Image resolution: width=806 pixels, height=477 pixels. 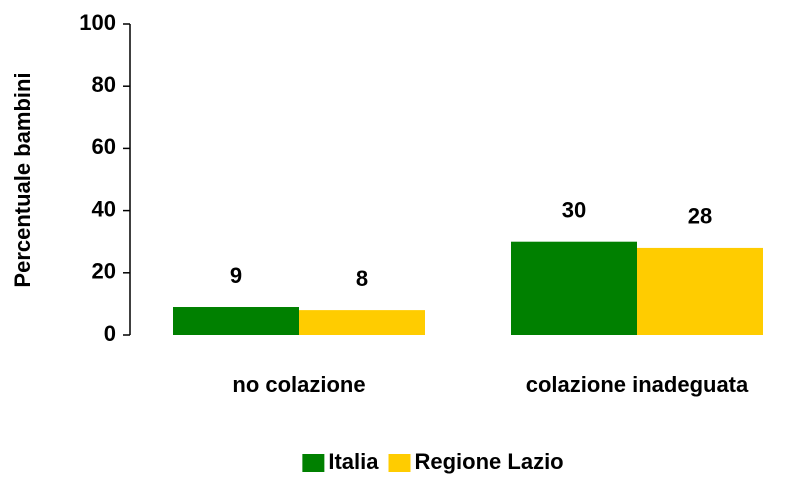 What do you see at coordinates (574, 210) in the screenshot?
I see `data-label: 30` at bounding box center [574, 210].